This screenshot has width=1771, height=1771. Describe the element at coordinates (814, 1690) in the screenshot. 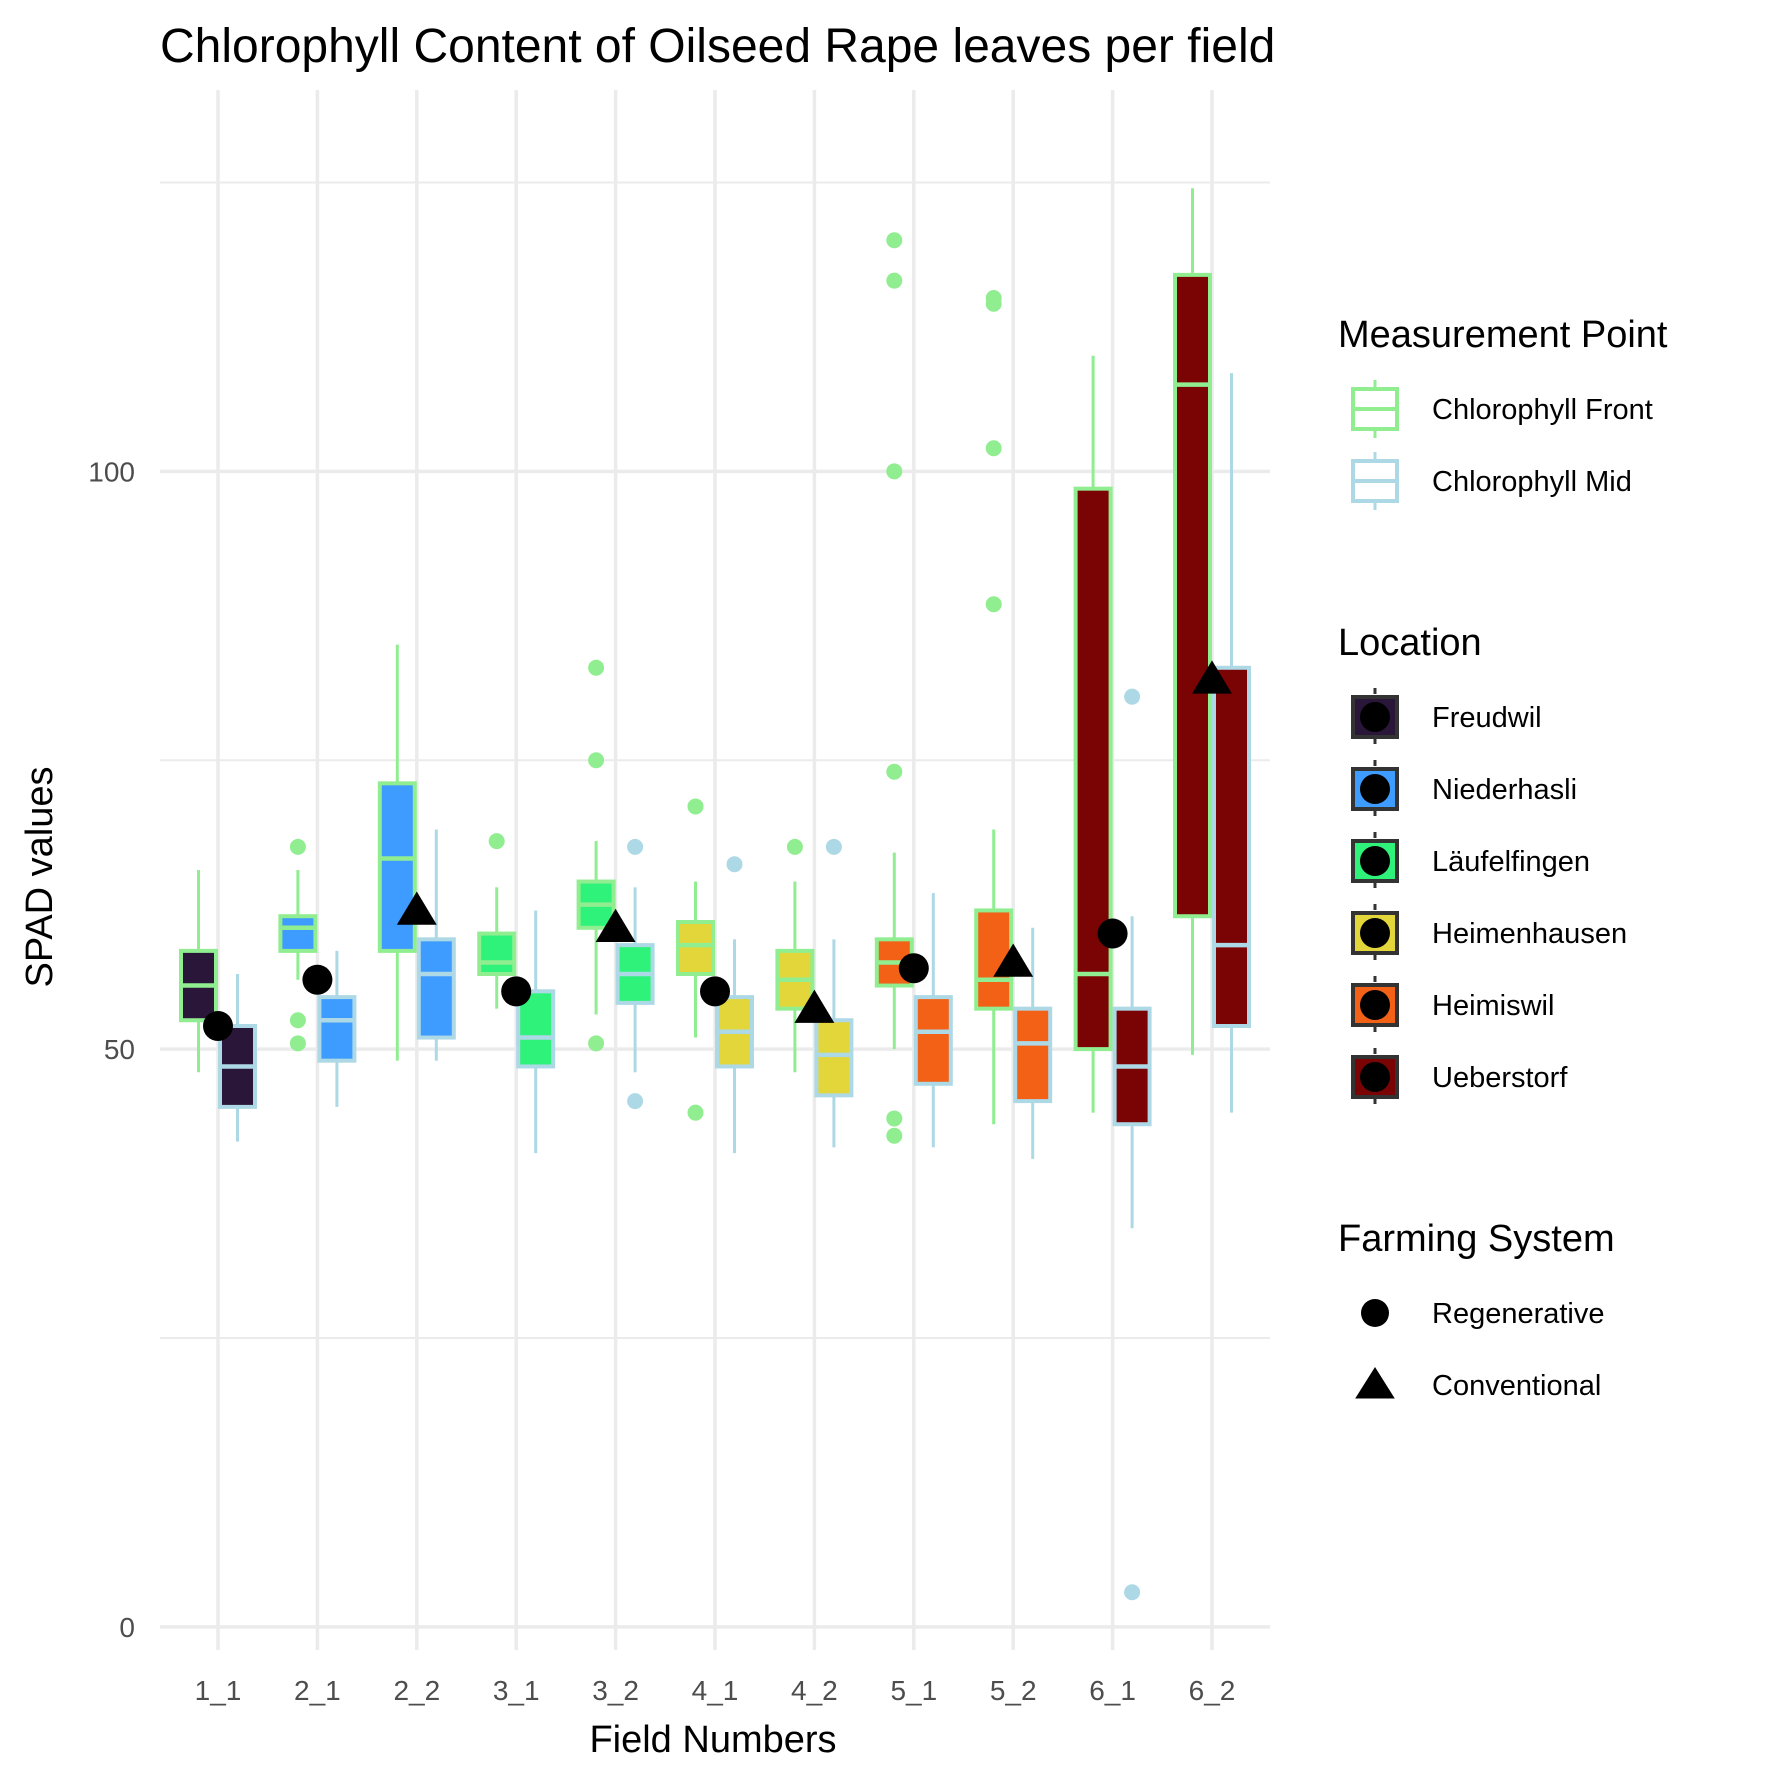

I see `x-tick-label: 4_2` at that location.